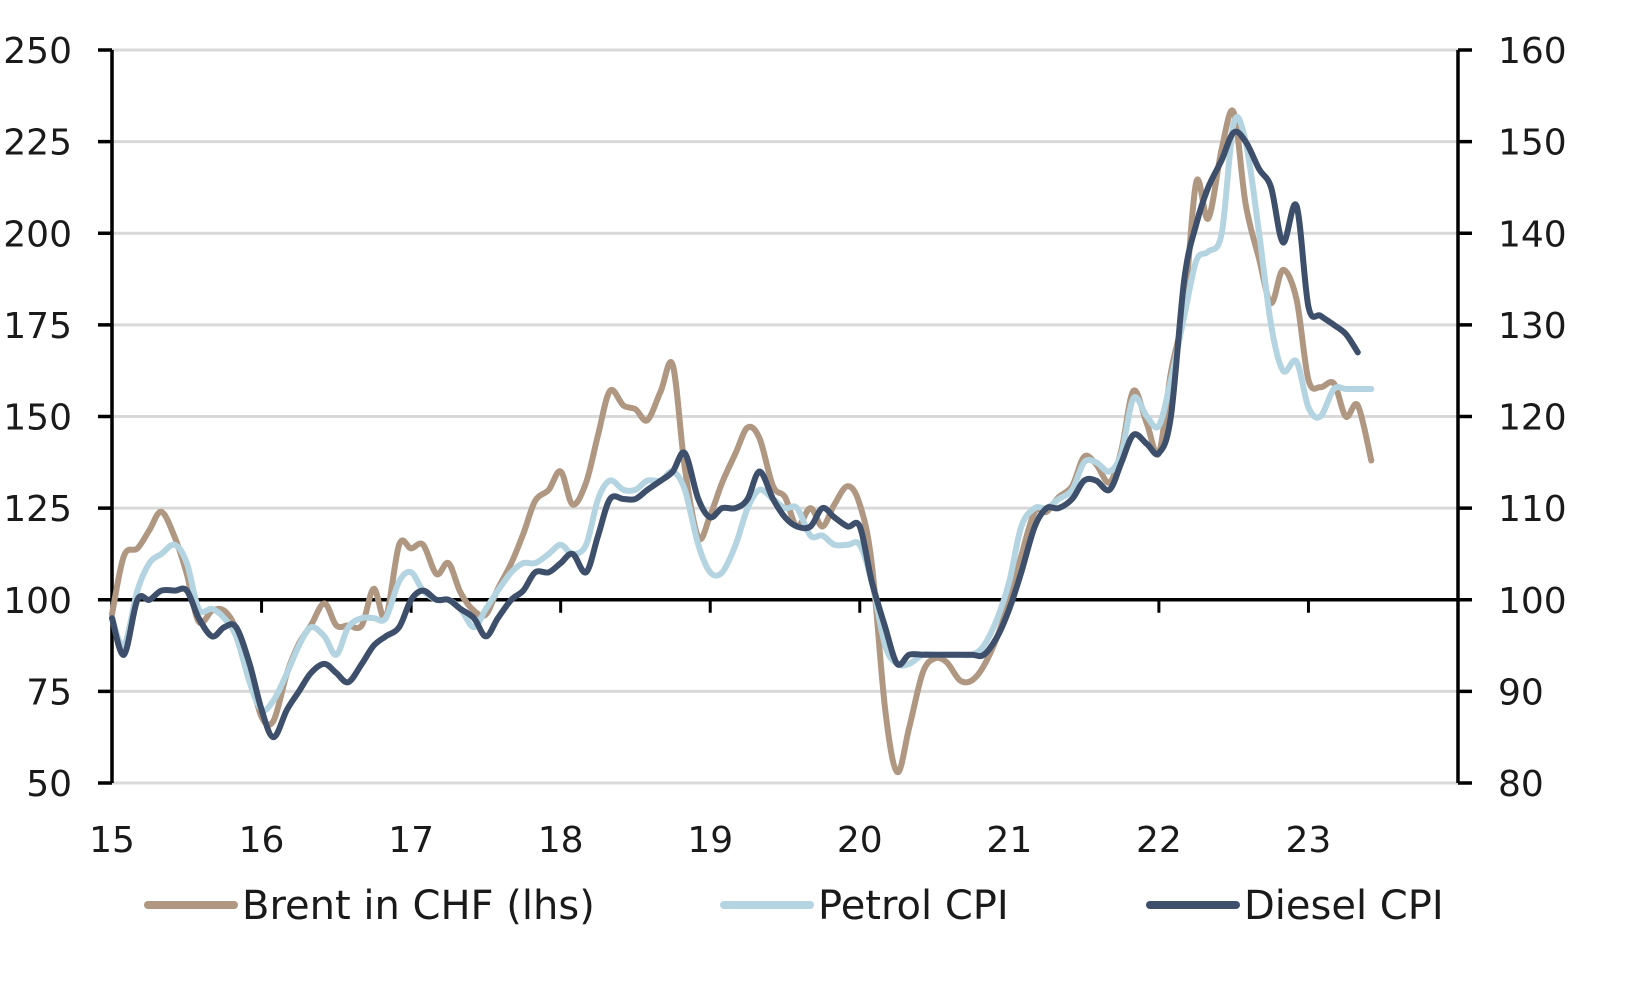 The width and height of the screenshot is (1651, 990). I want to click on x-tick-label: 21, so click(1009, 840).